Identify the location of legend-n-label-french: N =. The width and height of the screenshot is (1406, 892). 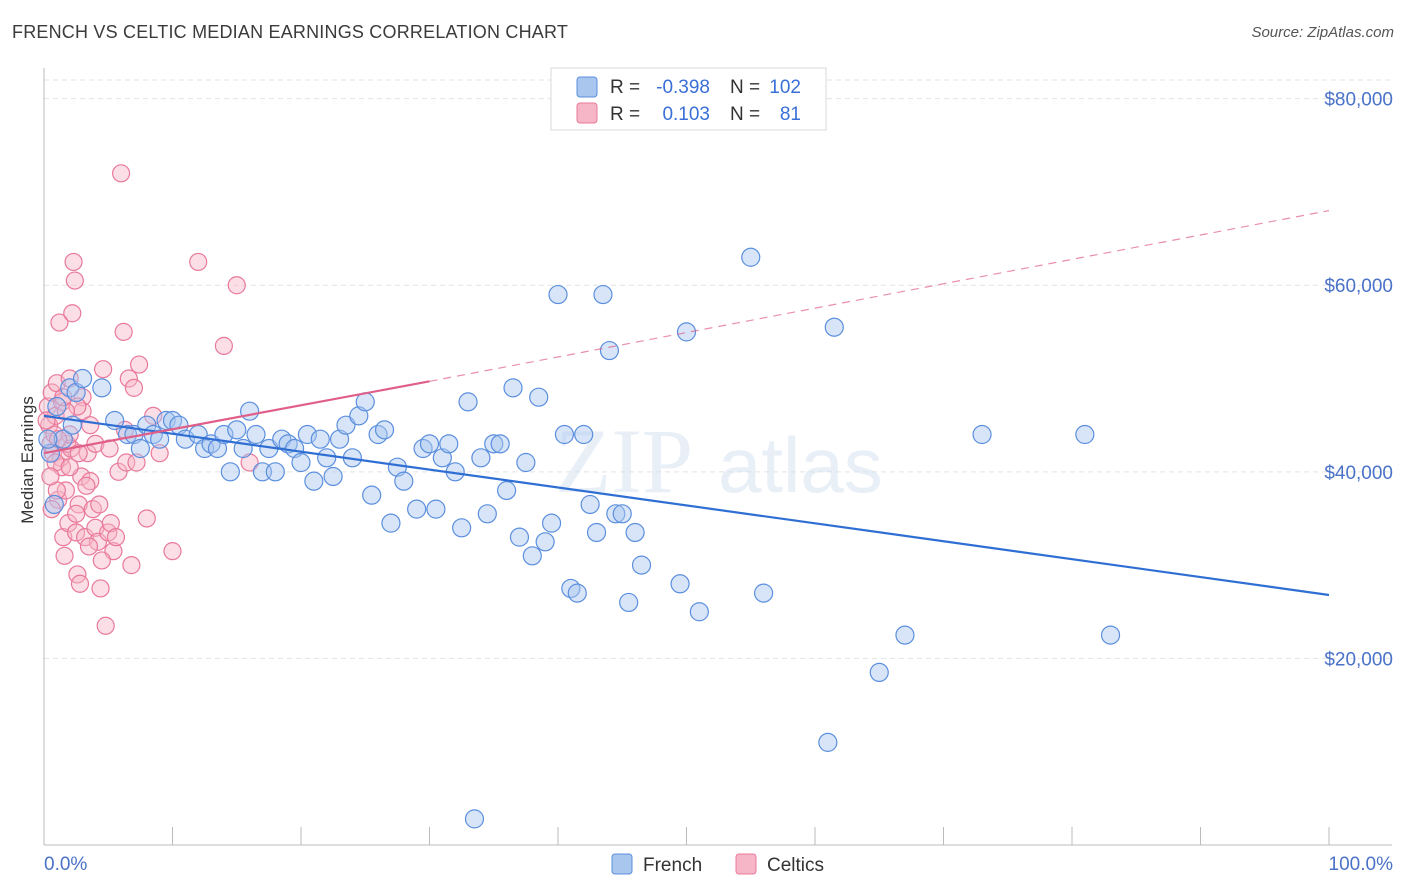
(745, 87).